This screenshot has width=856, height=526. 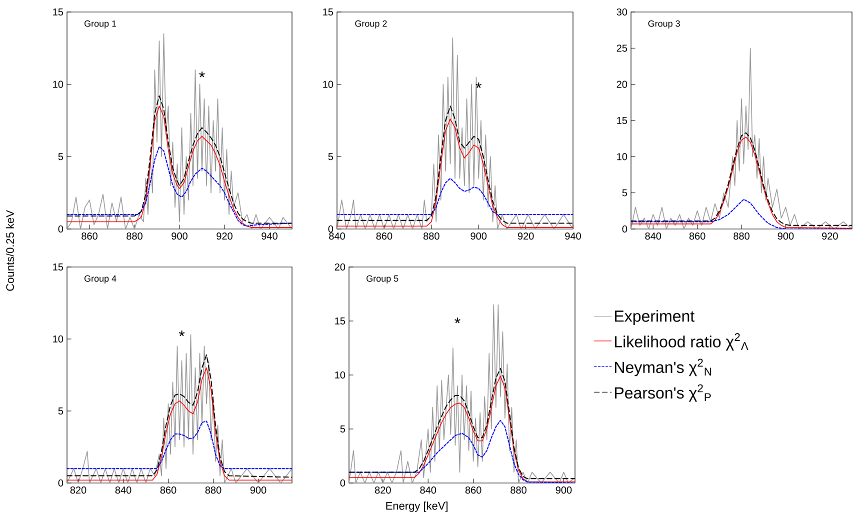 I want to click on y-axis-title: Counts/0.25 keV, so click(x=10, y=250).